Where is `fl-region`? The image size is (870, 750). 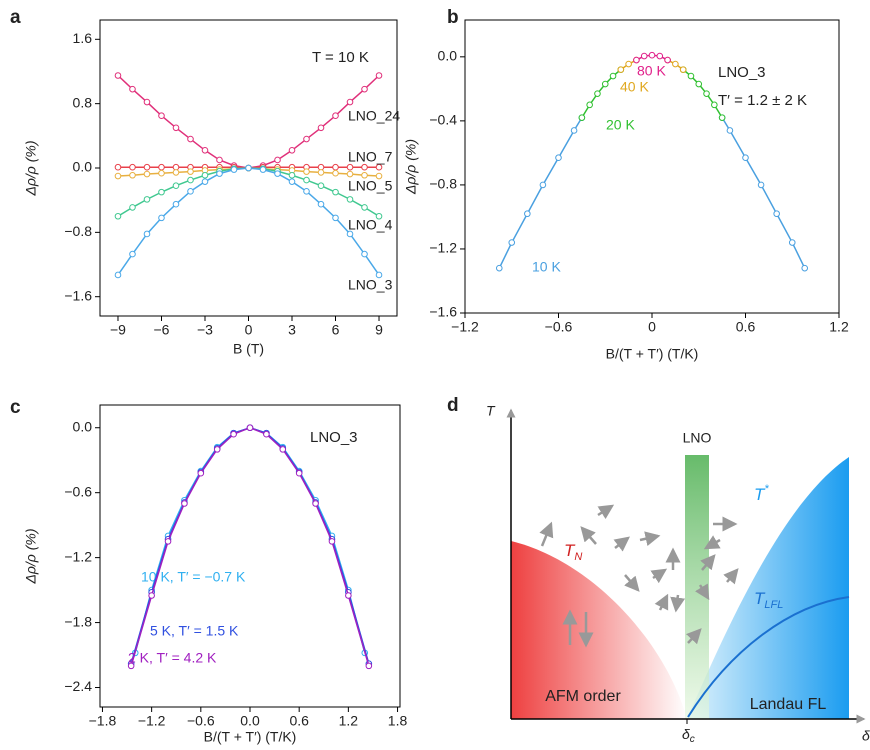
fl-region is located at coordinates (768, 588).